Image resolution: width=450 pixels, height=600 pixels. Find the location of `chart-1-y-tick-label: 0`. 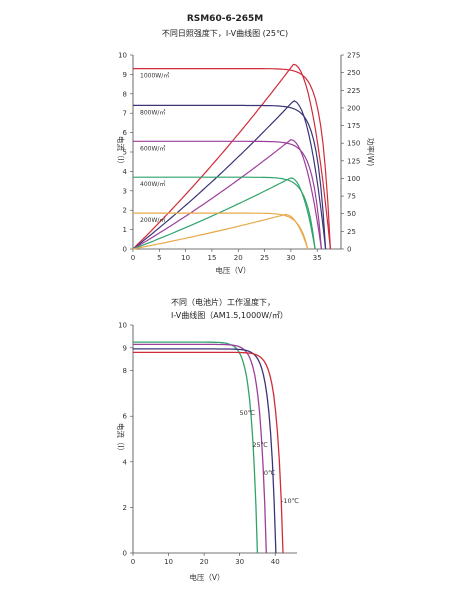

chart-1-y-tick-label: 0 is located at coordinates (125, 250).